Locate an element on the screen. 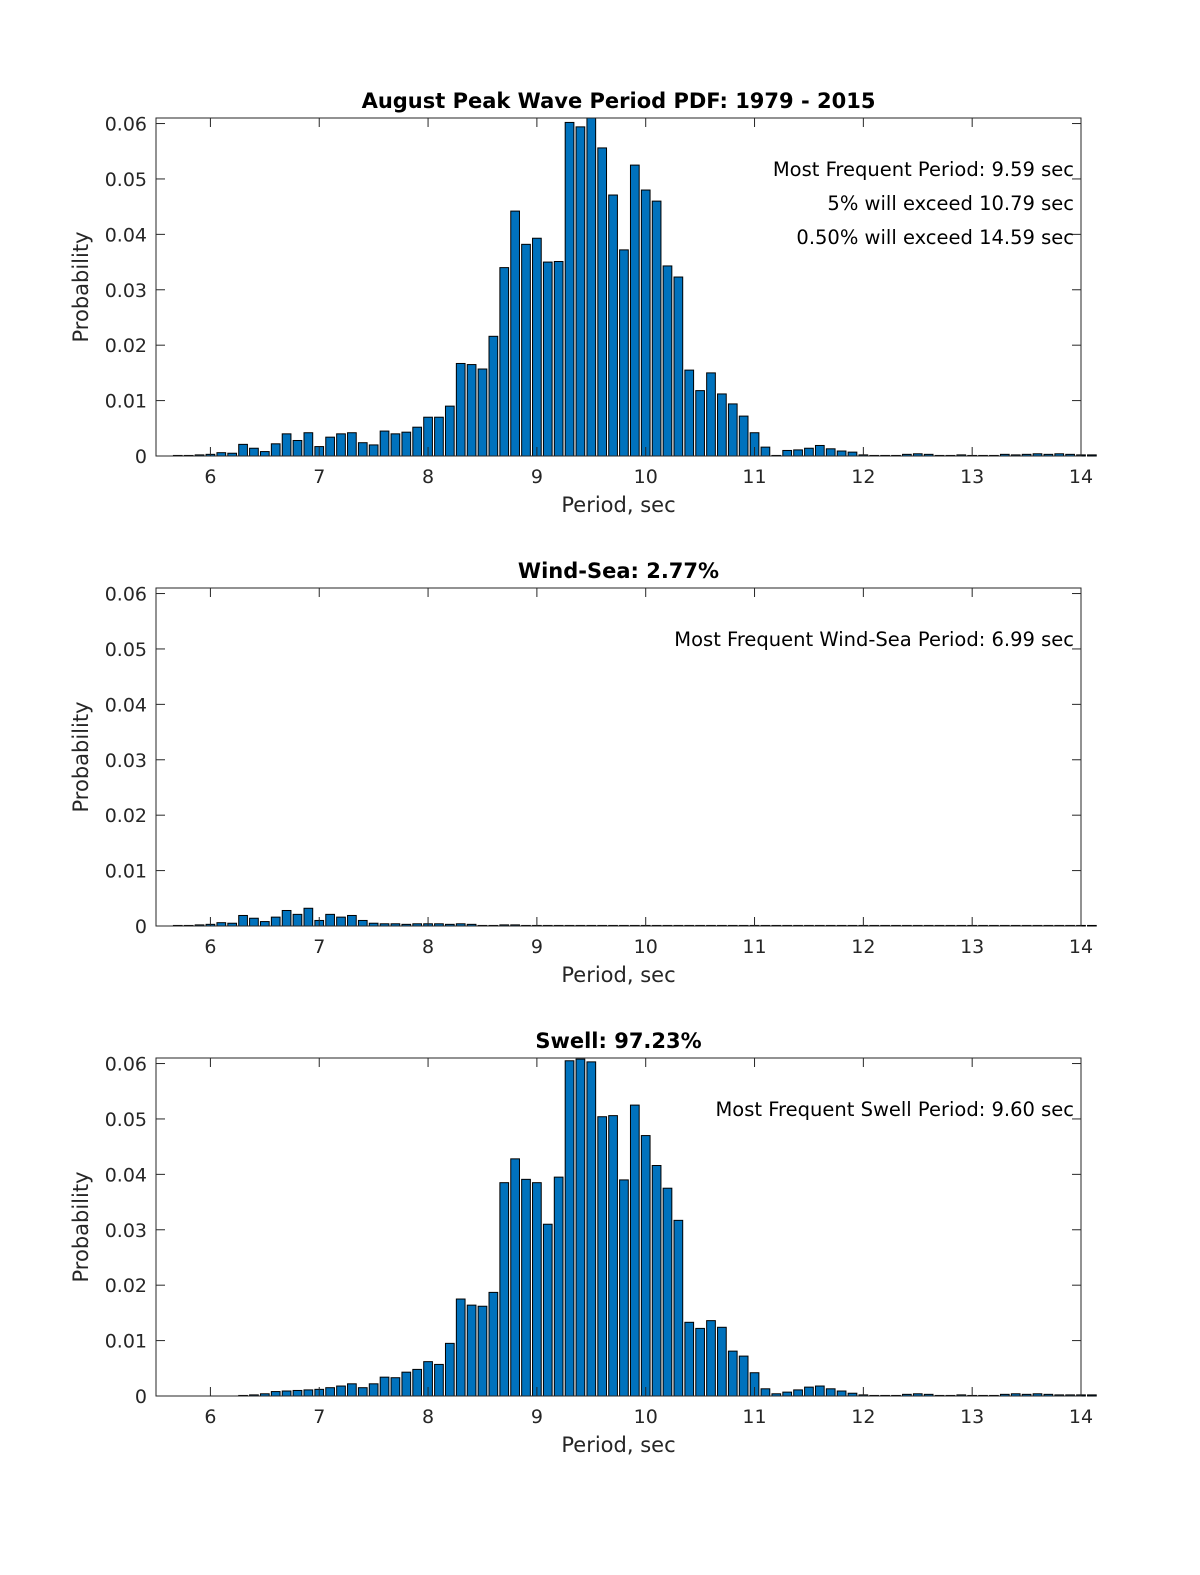 This screenshot has width=1200, height=1575. annotation-most-frequent-swell-period: Most Frequent Swell Period: 9.60 sec is located at coordinates (894, 1109).